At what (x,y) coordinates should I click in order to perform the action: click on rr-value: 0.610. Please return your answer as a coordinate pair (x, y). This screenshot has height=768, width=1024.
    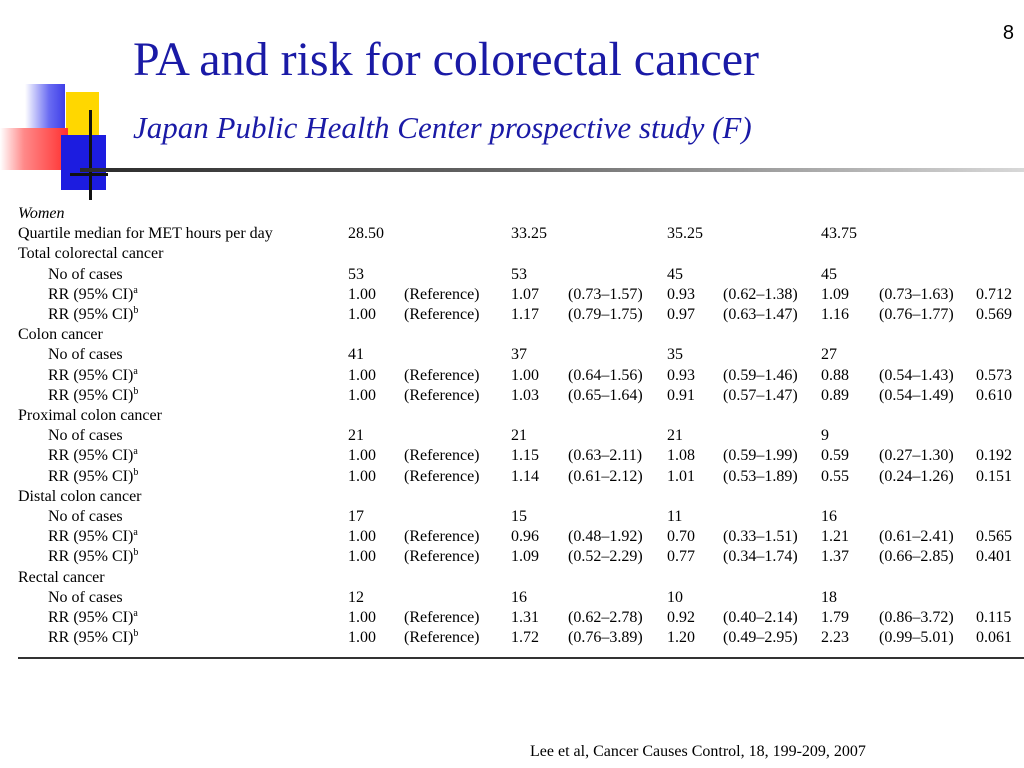
    Looking at the image, I should click on (994, 395).